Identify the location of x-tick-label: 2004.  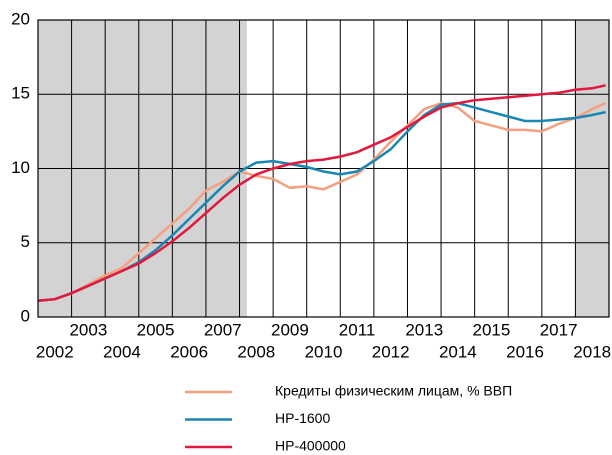
(122, 351).